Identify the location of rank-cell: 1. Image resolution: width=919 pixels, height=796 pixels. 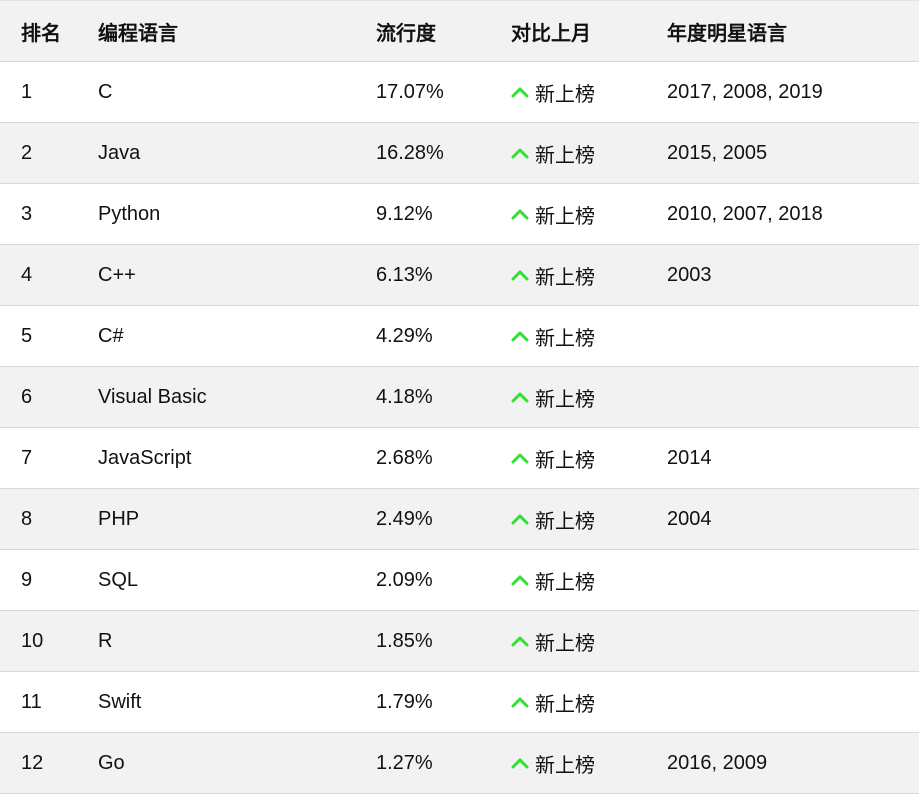
(27, 91).